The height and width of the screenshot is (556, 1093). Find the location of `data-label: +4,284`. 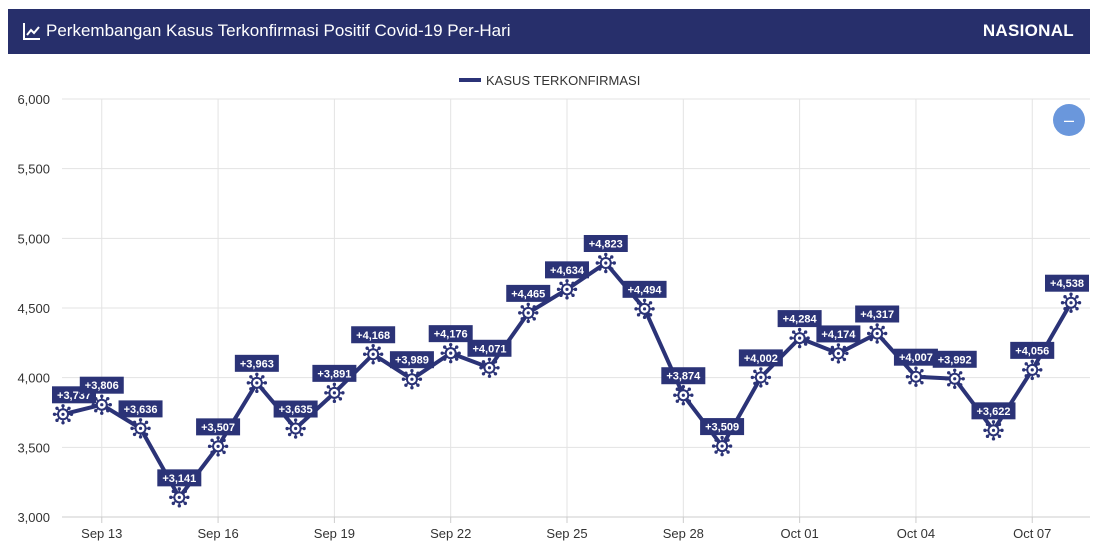

data-label: +4,284 is located at coordinates (799, 319).